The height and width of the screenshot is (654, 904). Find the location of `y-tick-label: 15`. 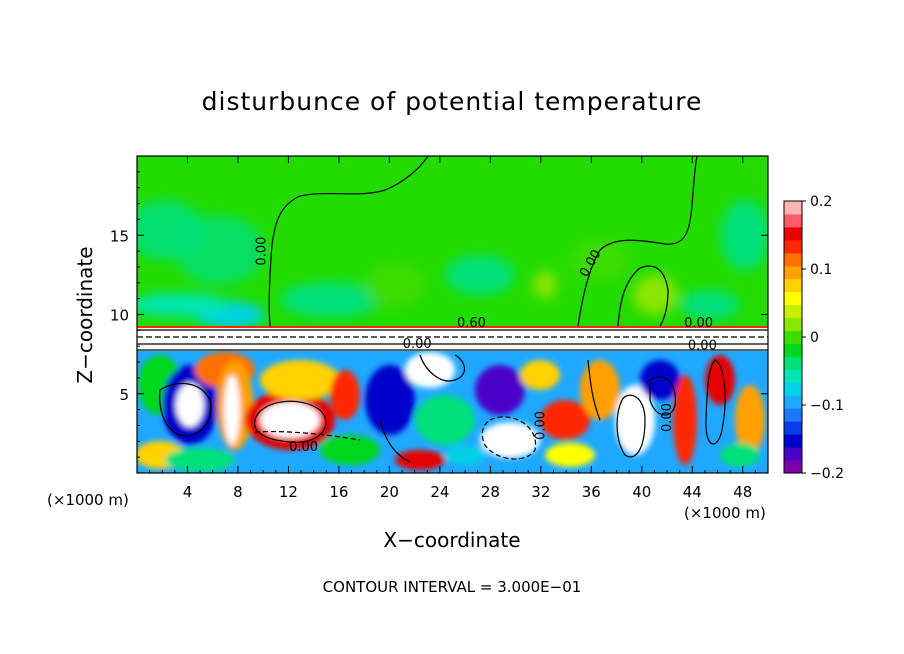

y-tick-label: 15 is located at coordinates (119, 236).